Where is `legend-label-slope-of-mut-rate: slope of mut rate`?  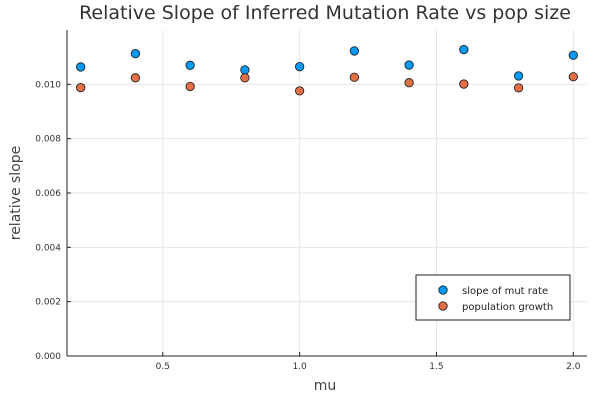 legend-label-slope-of-mut-rate: slope of mut rate is located at coordinates (505, 291).